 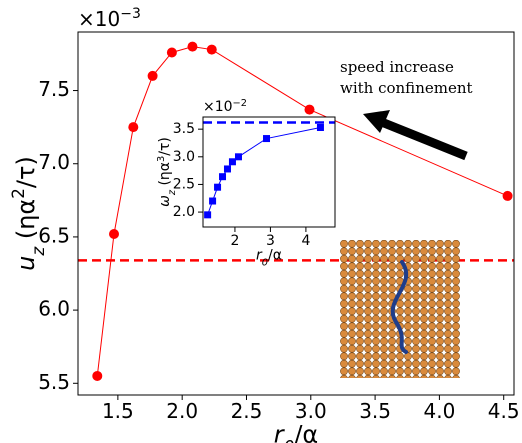 What do you see at coordinates (165, 201) in the screenshot?
I see `label-part: ω` at bounding box center [165, 201].